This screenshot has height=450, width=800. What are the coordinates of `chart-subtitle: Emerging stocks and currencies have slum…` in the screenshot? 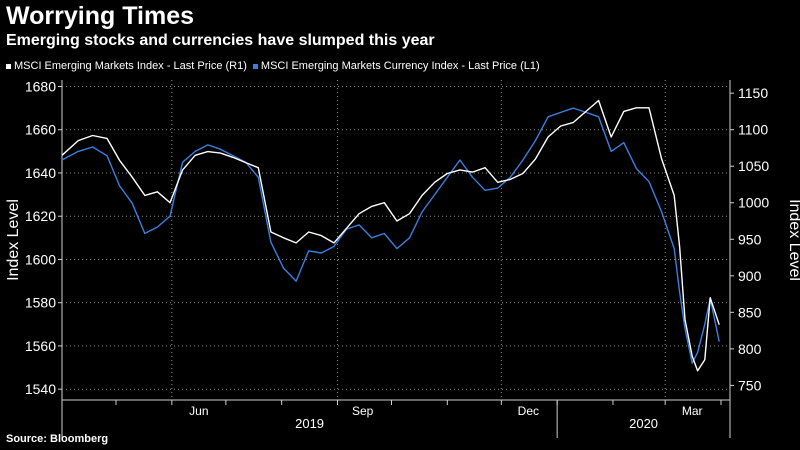 It's located at (220, 40).